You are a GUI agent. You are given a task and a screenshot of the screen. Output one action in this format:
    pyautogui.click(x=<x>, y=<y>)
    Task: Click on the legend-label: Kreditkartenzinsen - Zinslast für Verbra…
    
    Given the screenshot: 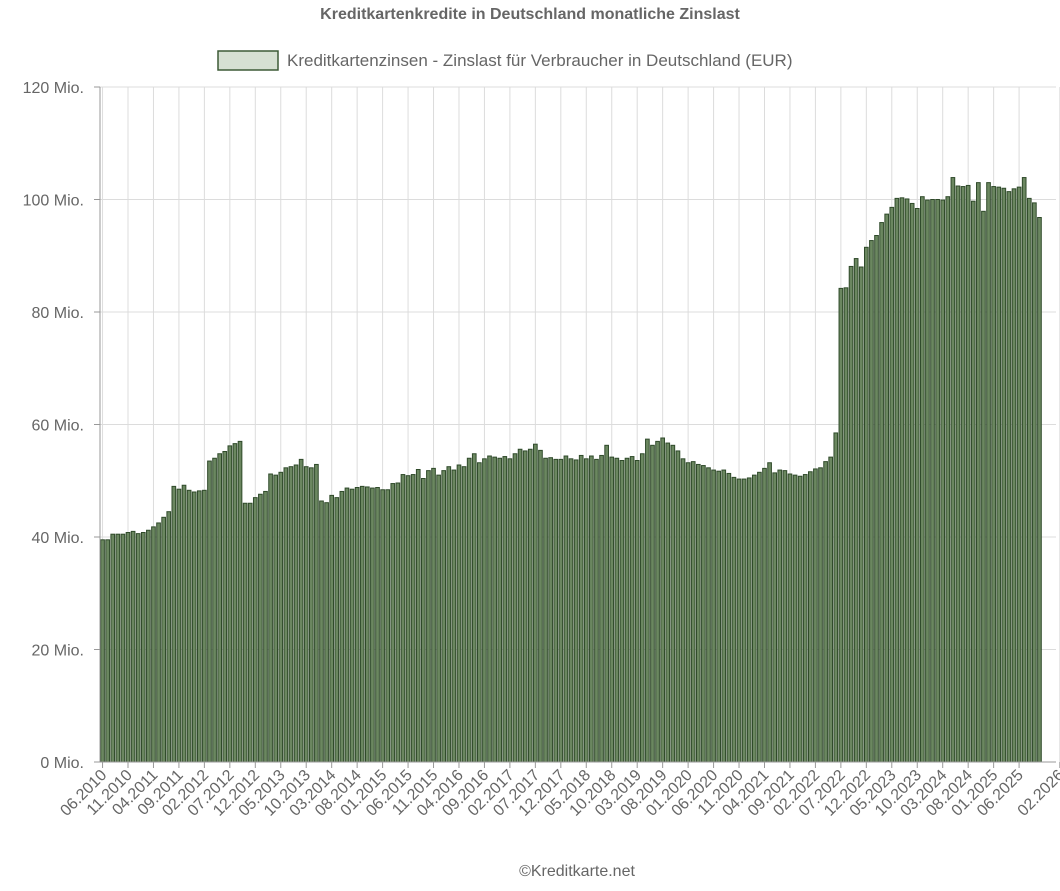 What is the action you would take?
    pyautogui.click(x=540, y=60)
    